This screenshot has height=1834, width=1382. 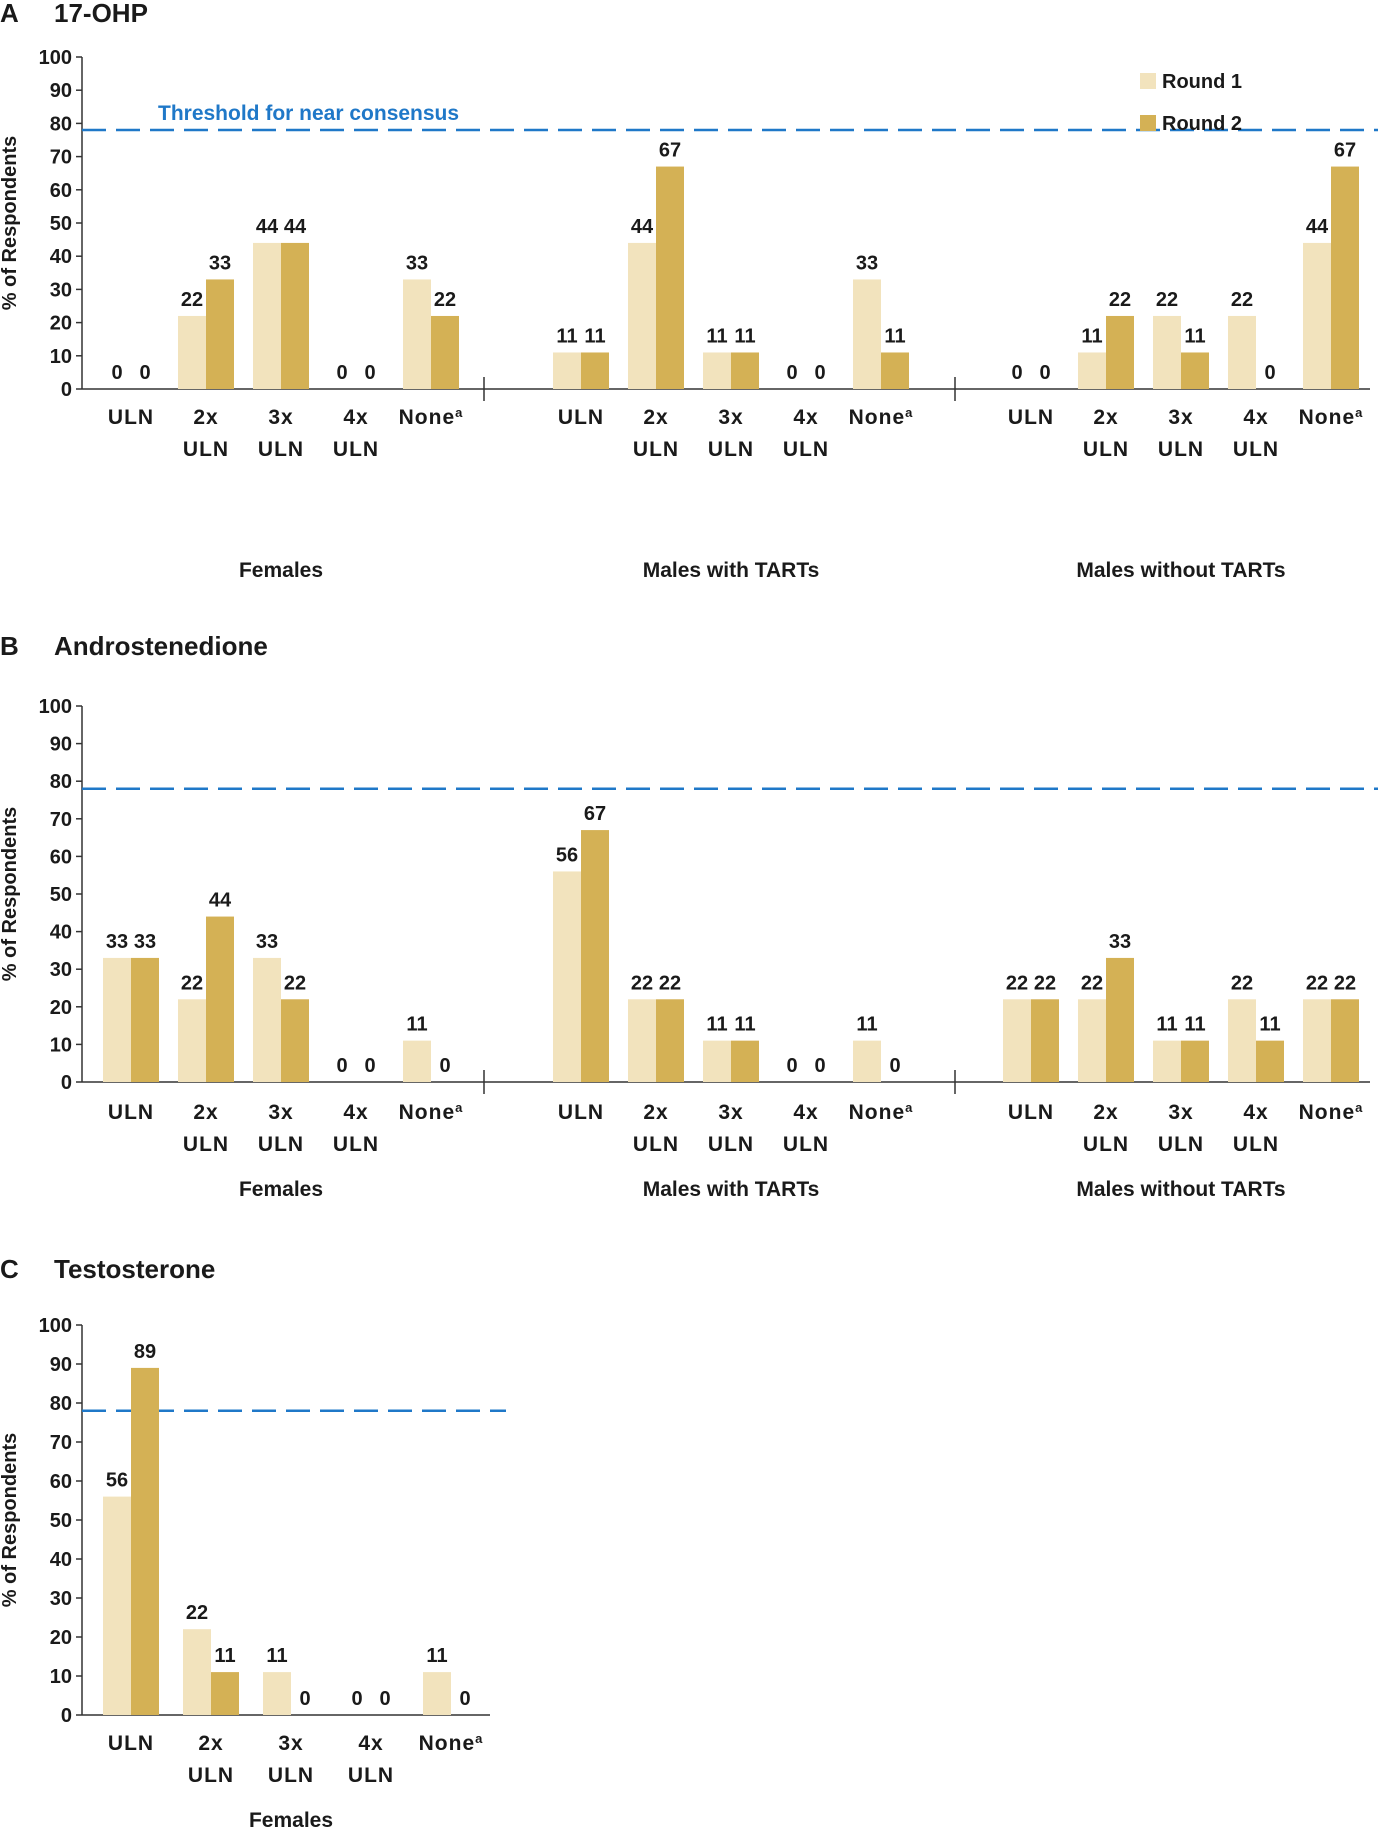 What do you see at coordinates (267, 942) in the screenshot?
I see `value-label-round1: 33` at bounding box center [267, 942].